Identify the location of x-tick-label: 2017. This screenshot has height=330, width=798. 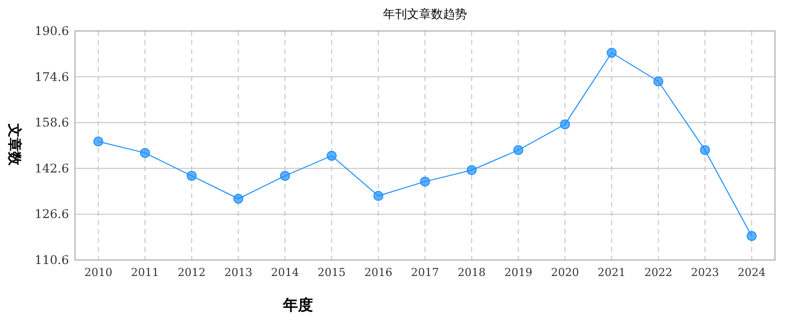
(425, 272).